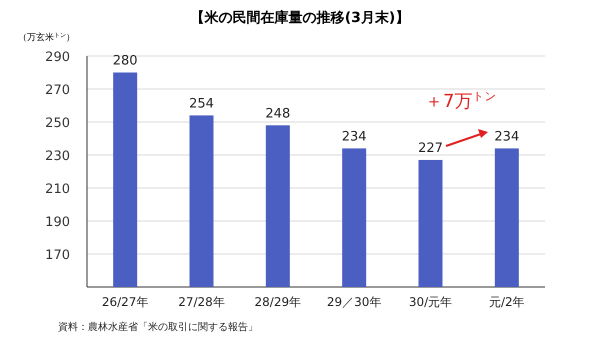 Image resolution: width=600 pixels, height=338 pixels. What do you see at coordinates (460, 100) in the screenshot?
I see `annotation: ＋7万$^{トン}$` at bounding box center [460, 100].